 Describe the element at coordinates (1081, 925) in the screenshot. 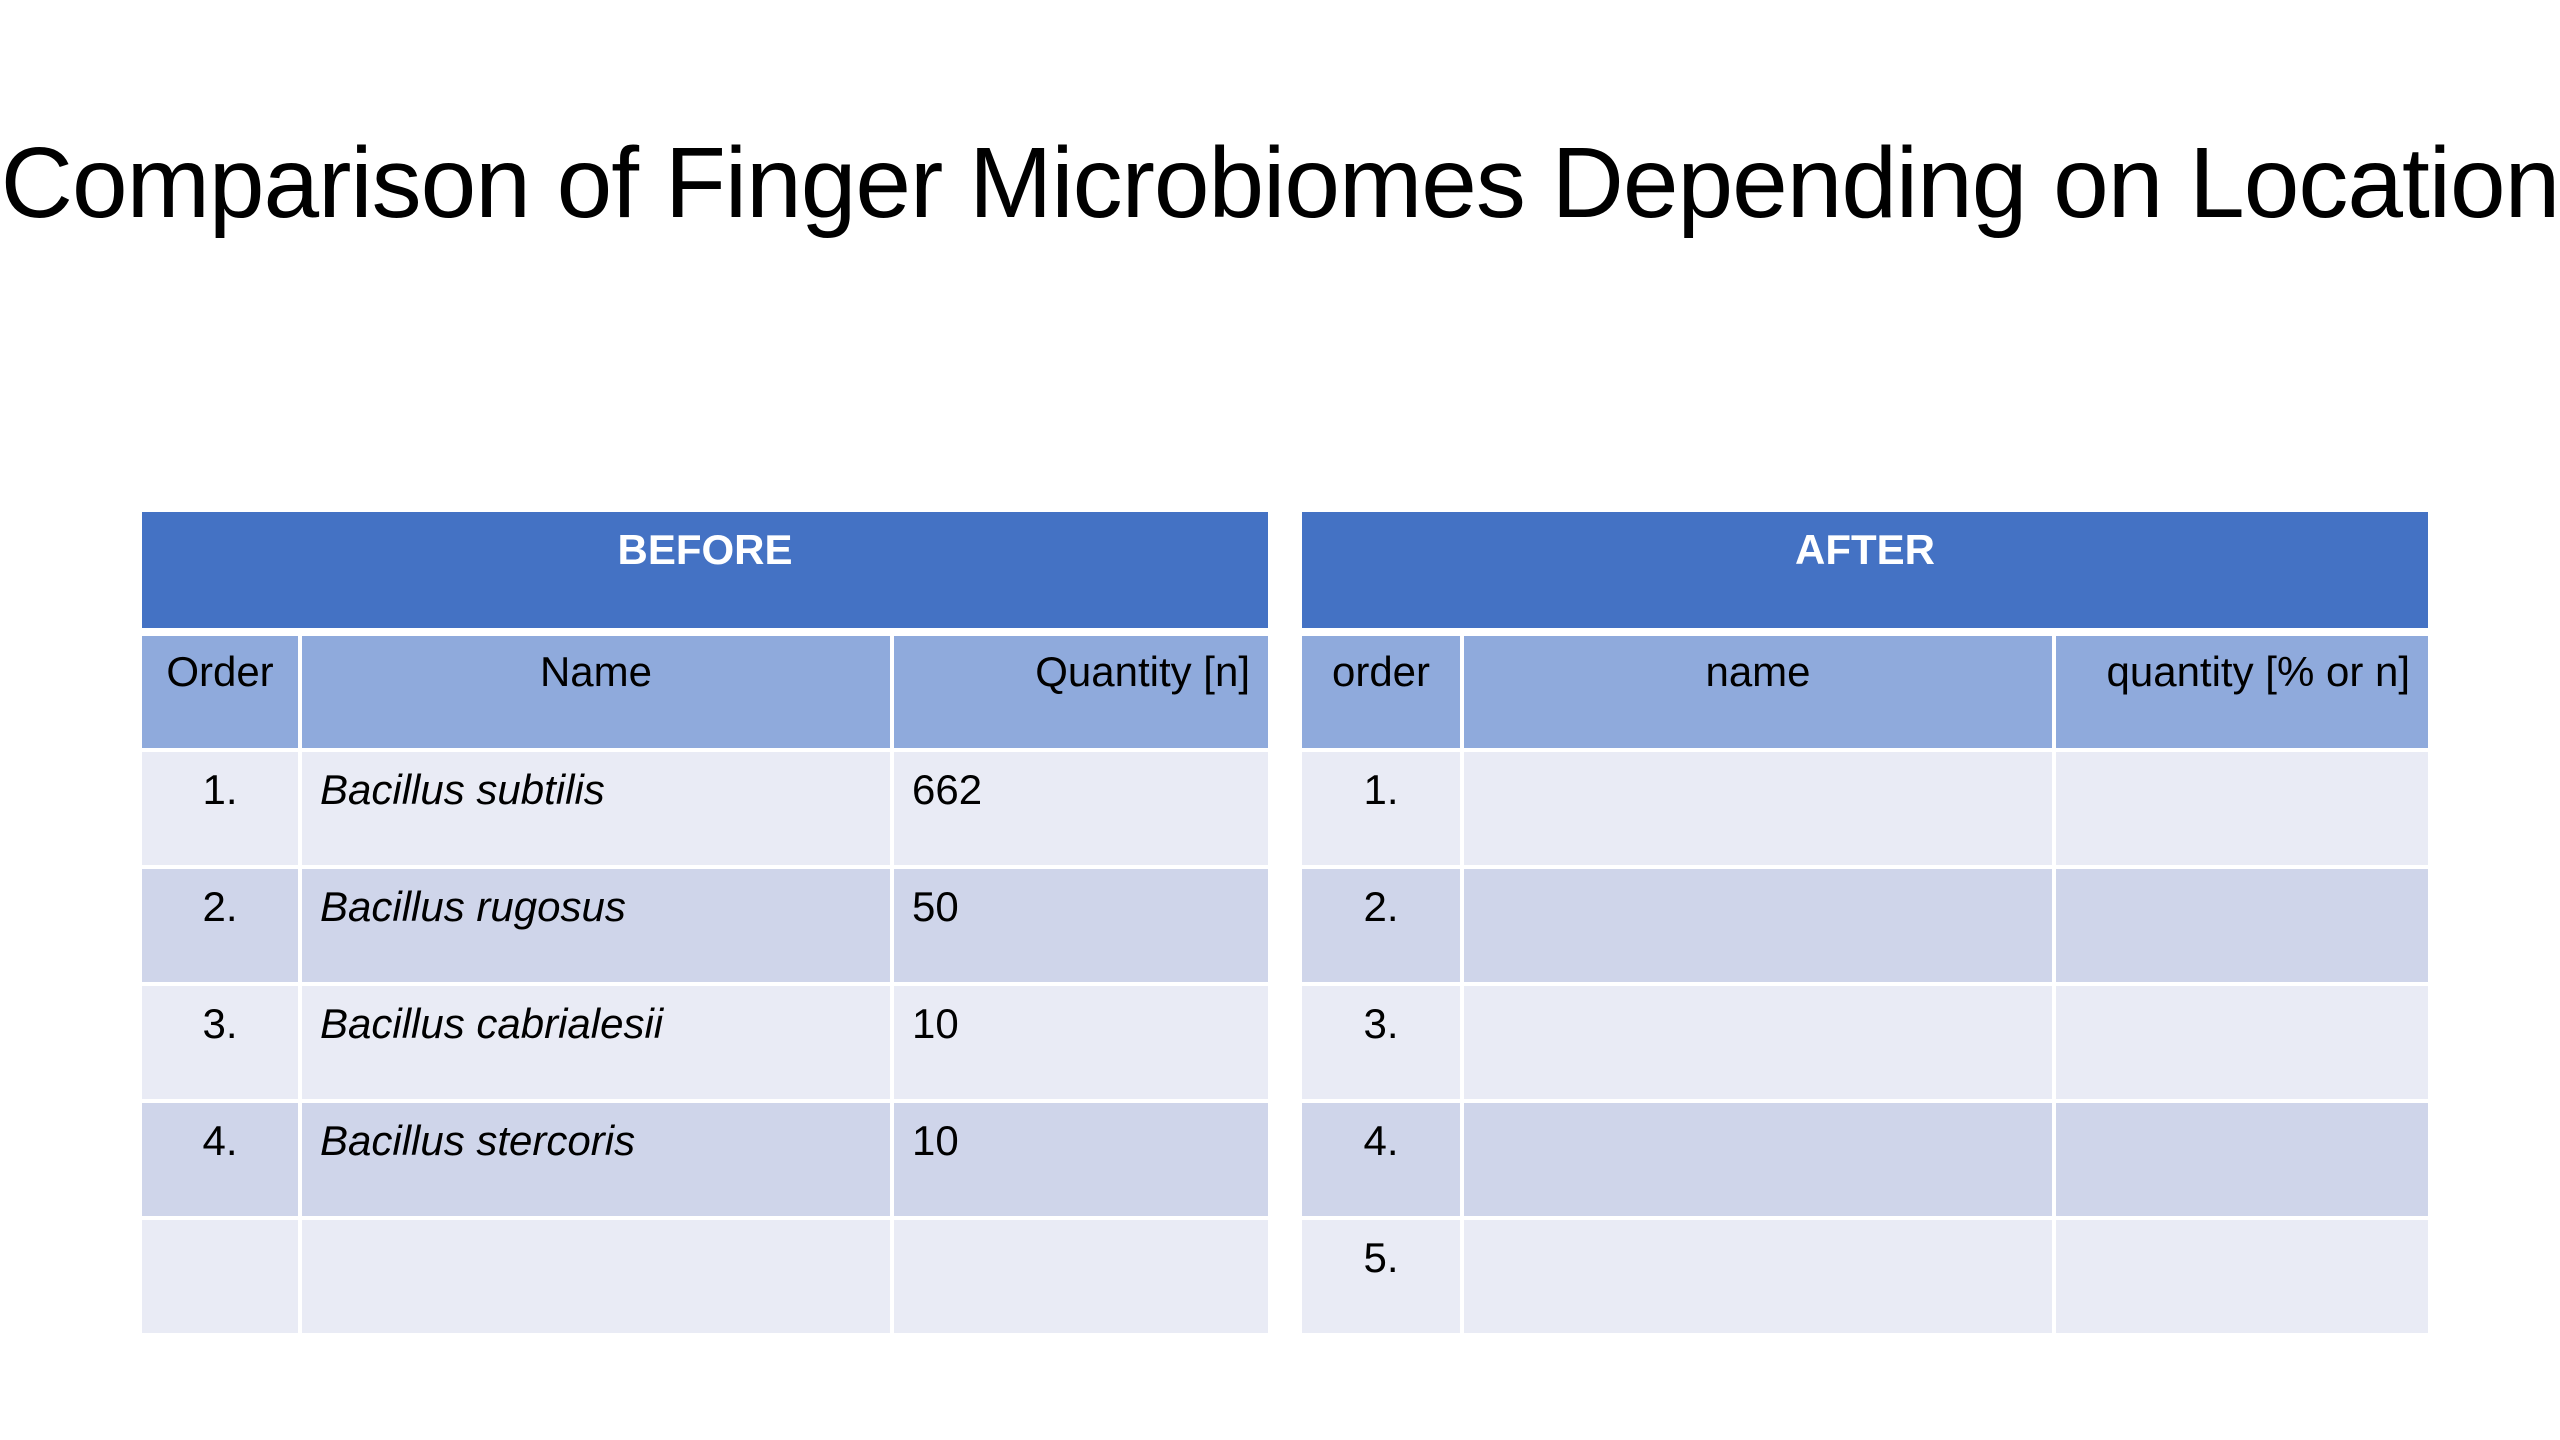

I see `quantity-cell: 50` at that location.